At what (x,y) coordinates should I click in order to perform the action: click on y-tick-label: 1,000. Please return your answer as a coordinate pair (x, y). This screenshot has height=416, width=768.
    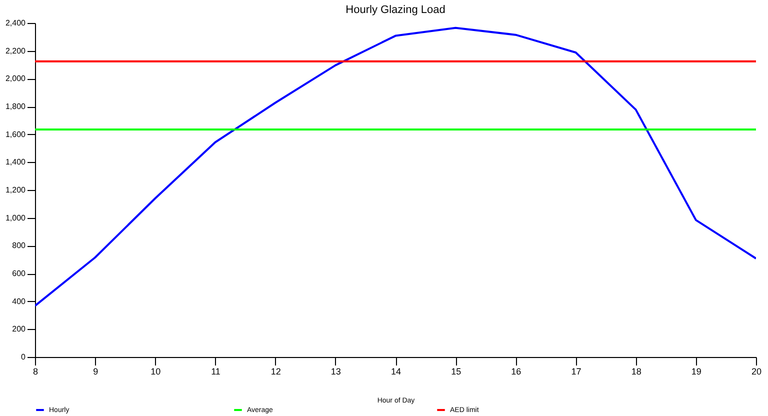
    Looking at the image, I should click on (15, 217).